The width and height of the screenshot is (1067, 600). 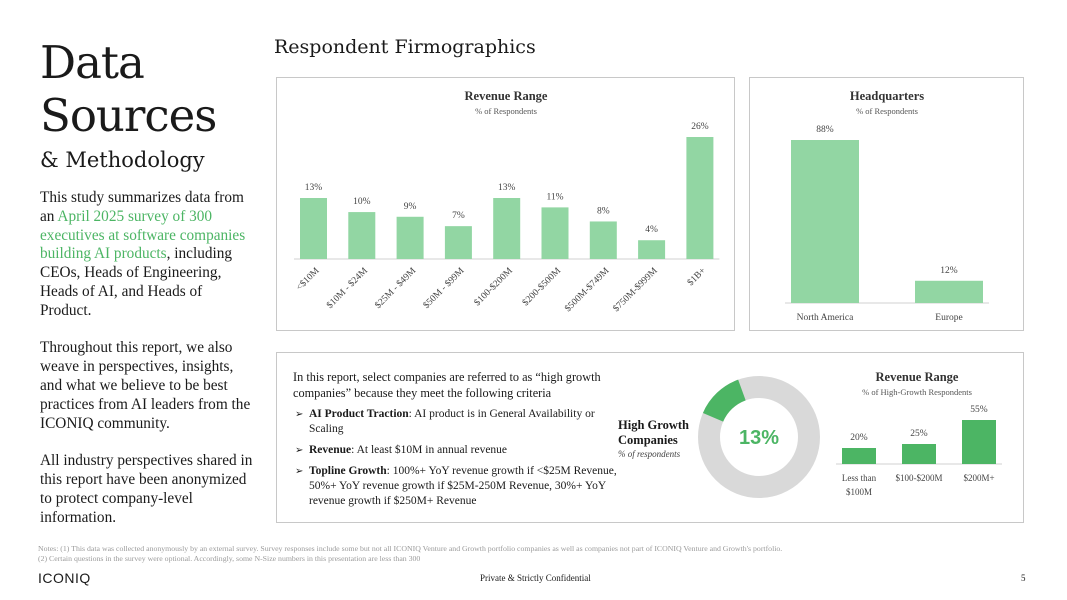 What do you see at coordinates (887, 96) in the screenshot?
I see `chart-title: Headquarters` at bounding box center [887, 96].